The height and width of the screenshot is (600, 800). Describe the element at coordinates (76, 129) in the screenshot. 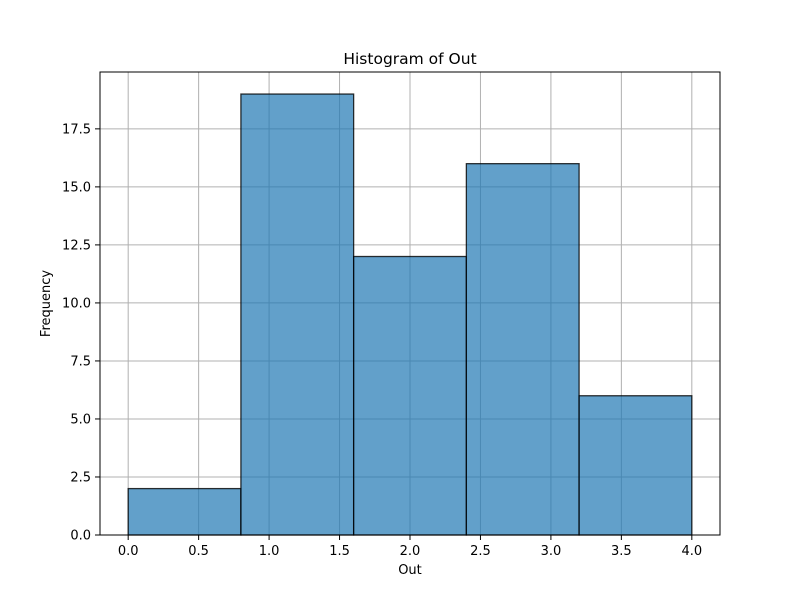

I see `y-tick-label: 17.5` at that location.